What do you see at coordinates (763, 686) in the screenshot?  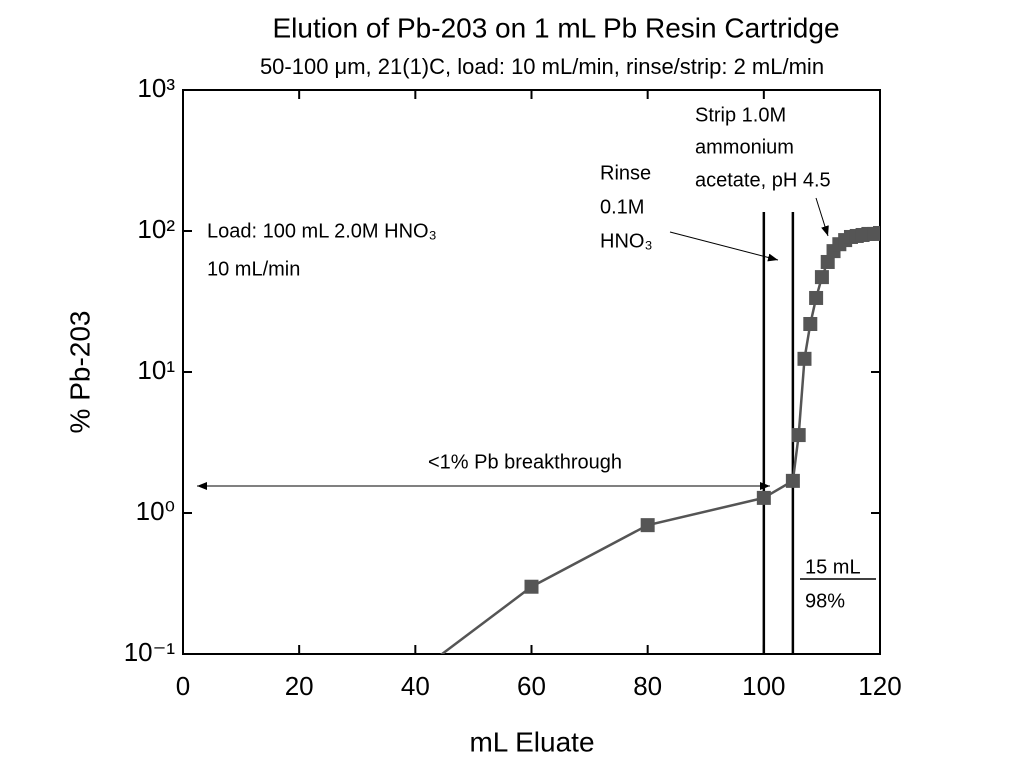 I see `x-tick-label: 100` at bounding box center [763, 686].